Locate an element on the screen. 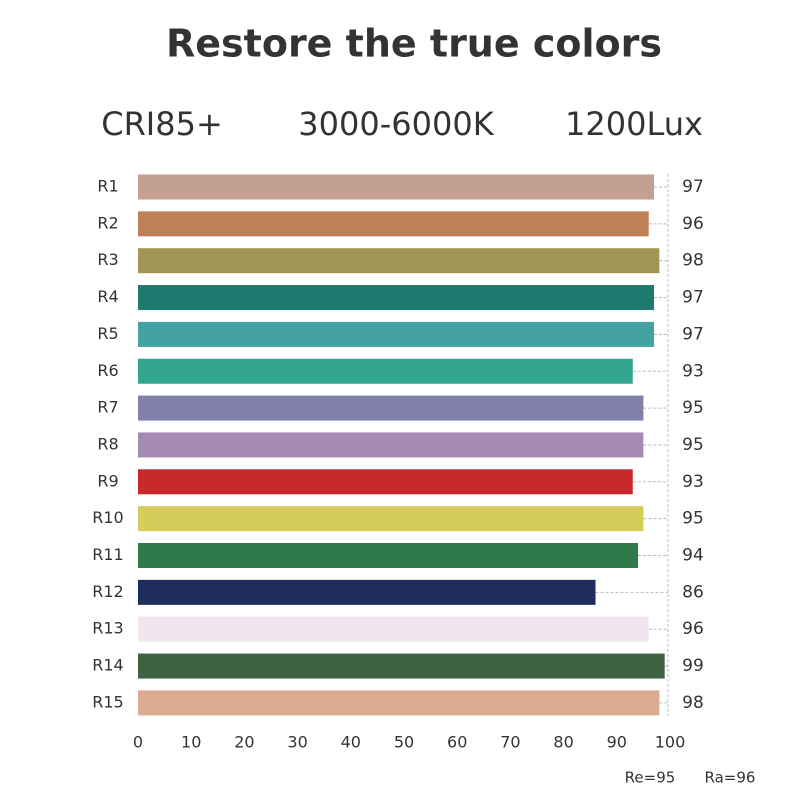 Image resolution: width=800 pixels, height=800 pixels. y-tick-label: R15 is located at coordinates (107, 701).